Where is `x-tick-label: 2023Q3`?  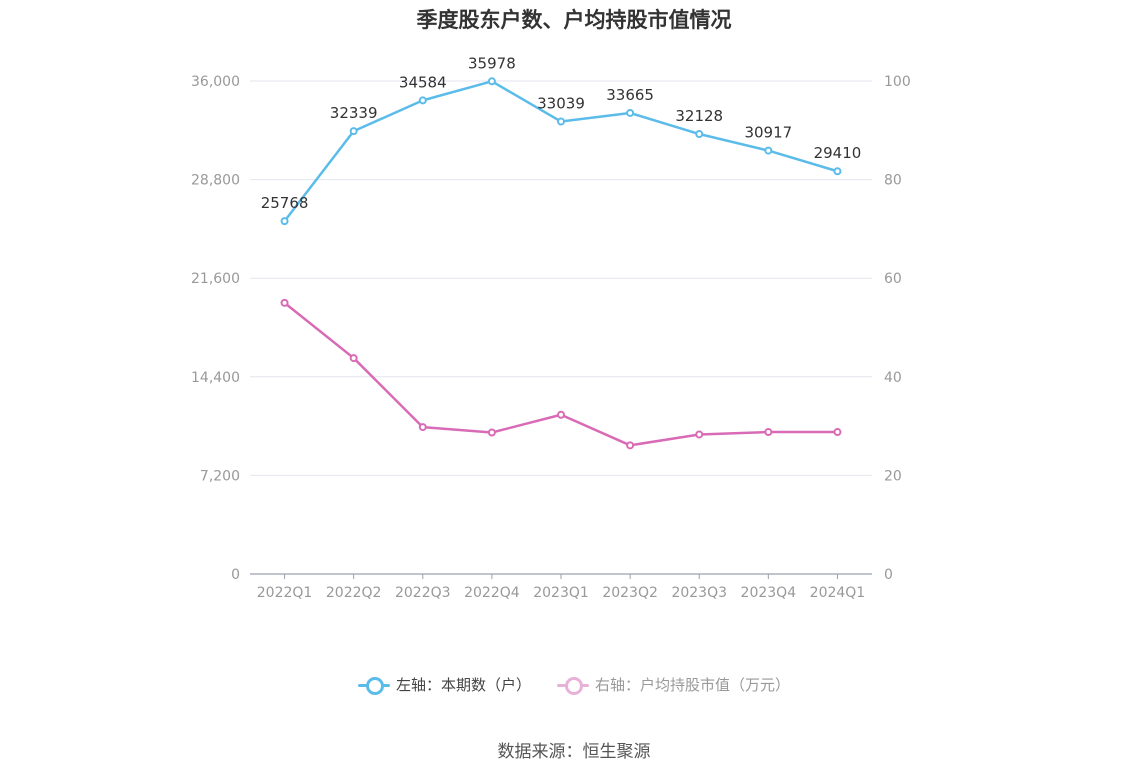 x-tick-label: 2023Q3 is located at coordinates (699, 593).